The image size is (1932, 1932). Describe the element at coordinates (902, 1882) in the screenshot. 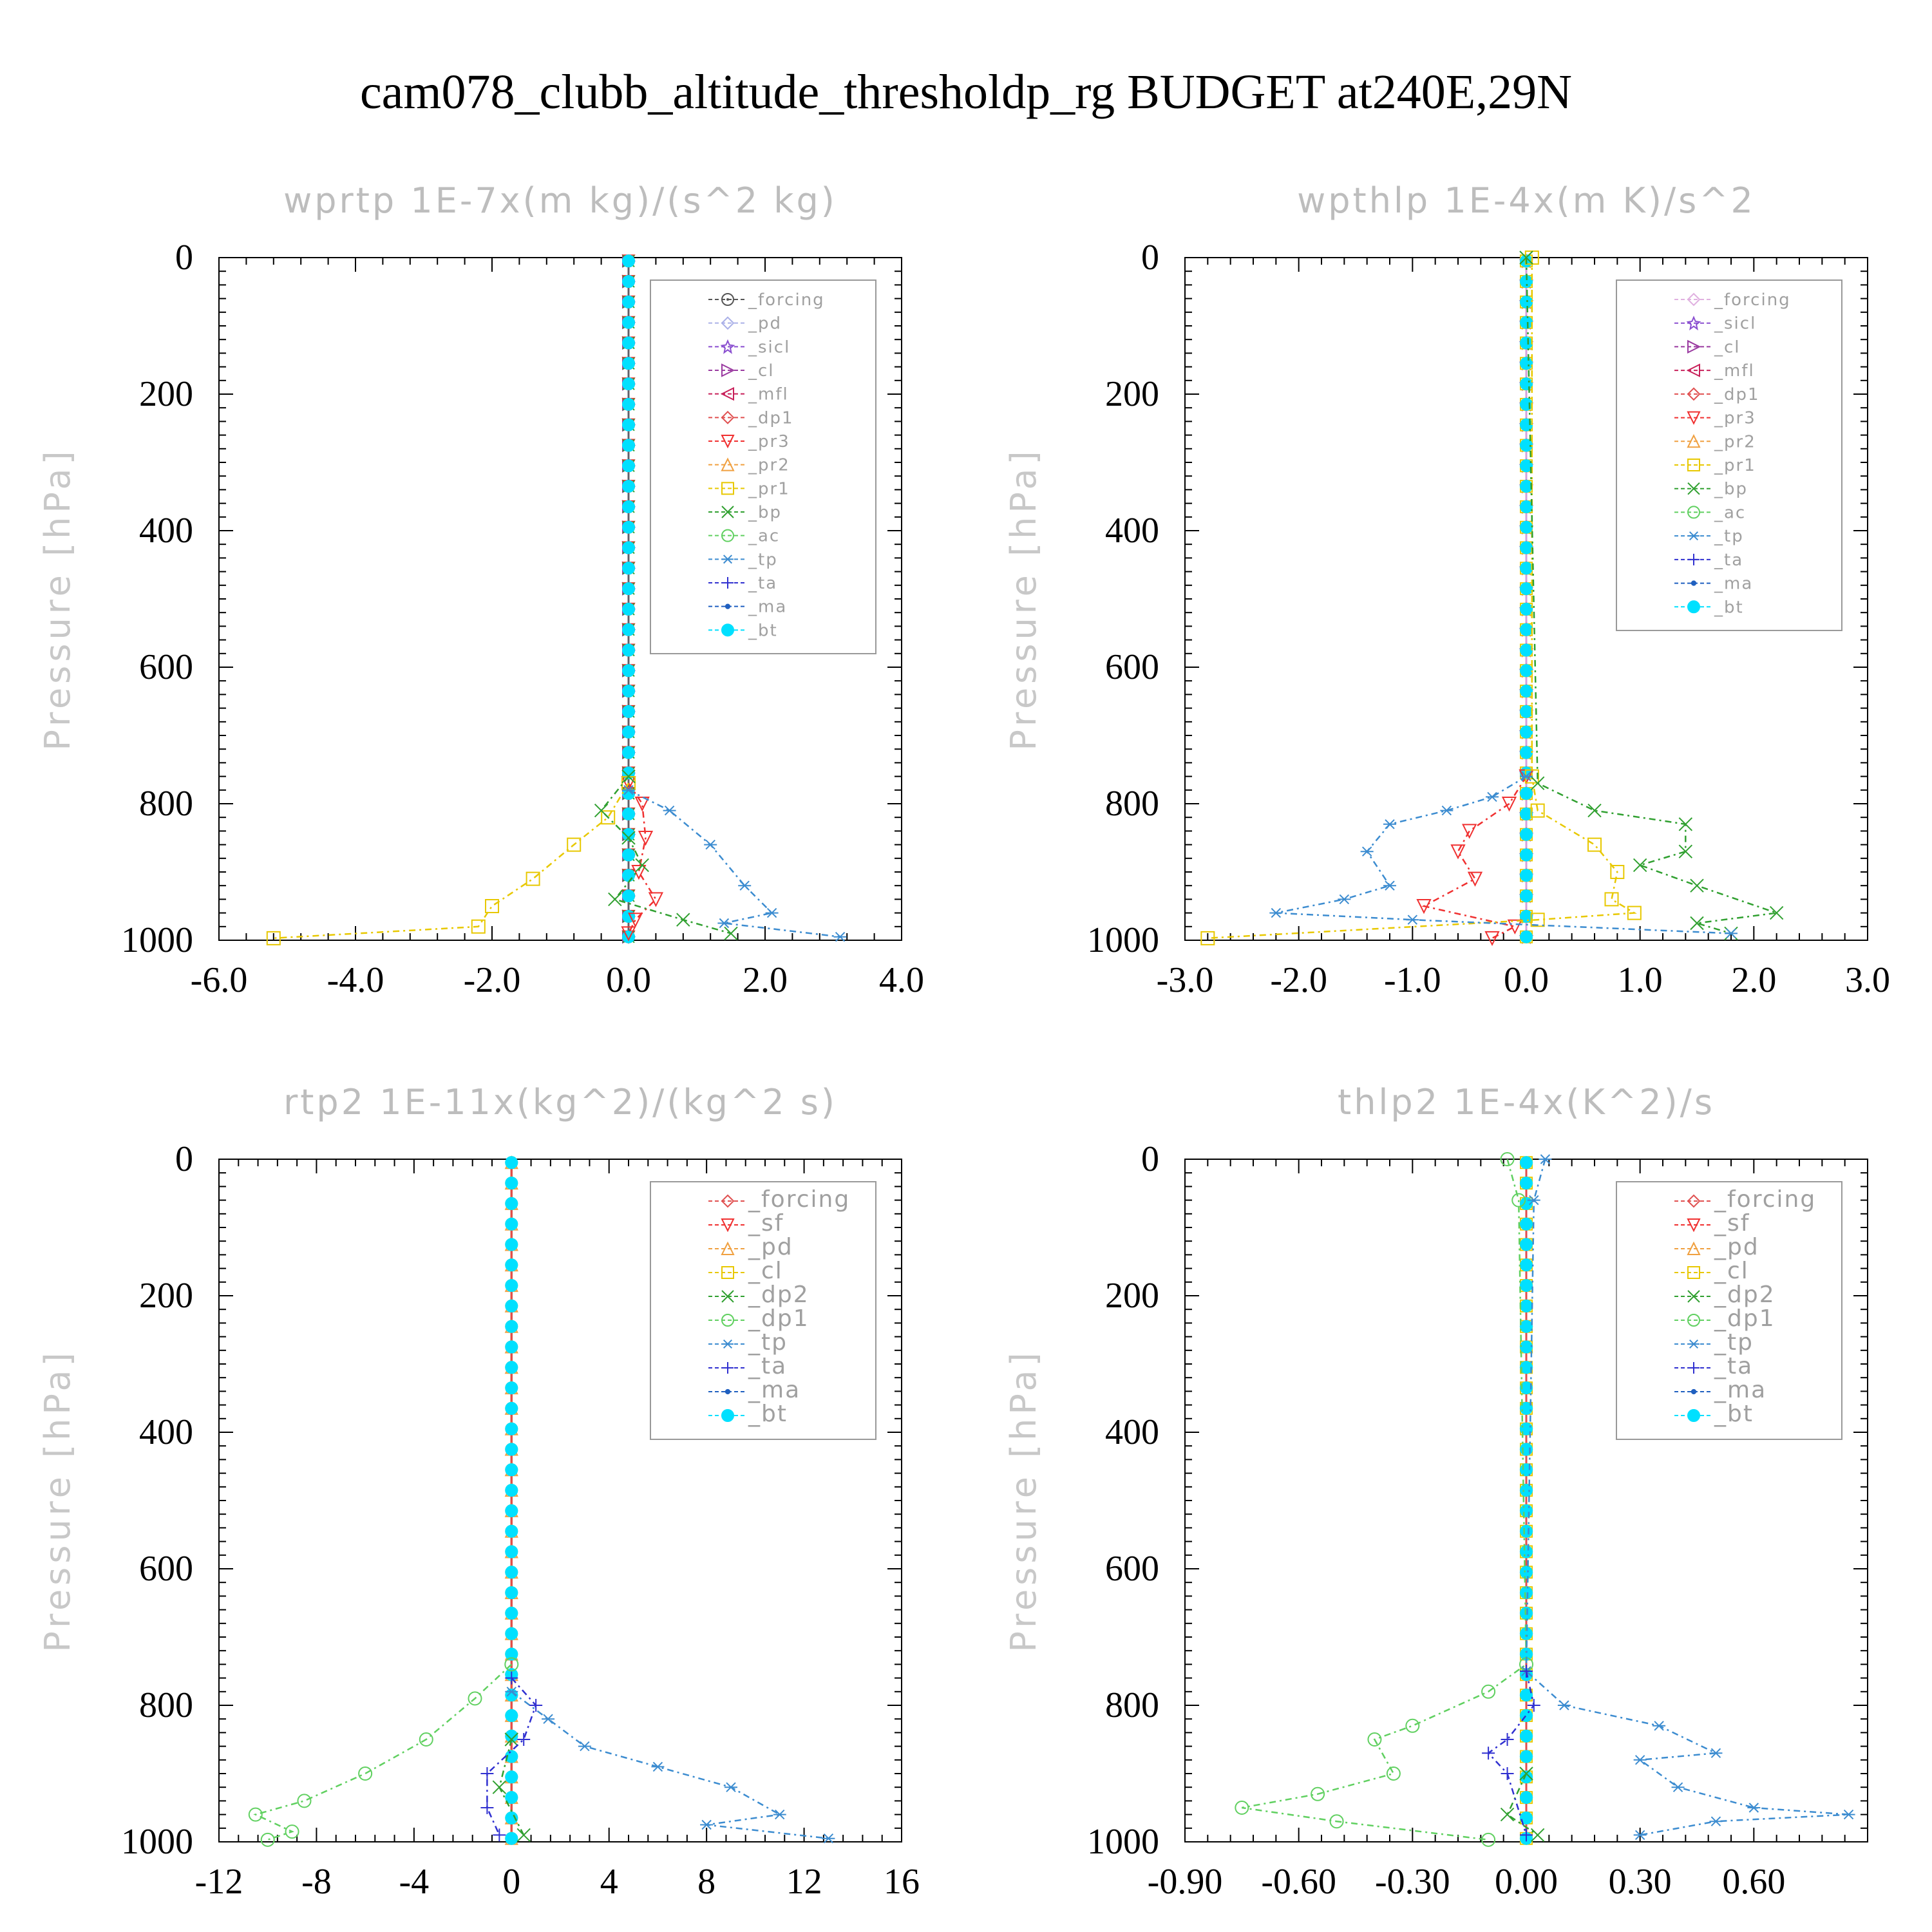

I see `x-tick-label: 16` at that location.